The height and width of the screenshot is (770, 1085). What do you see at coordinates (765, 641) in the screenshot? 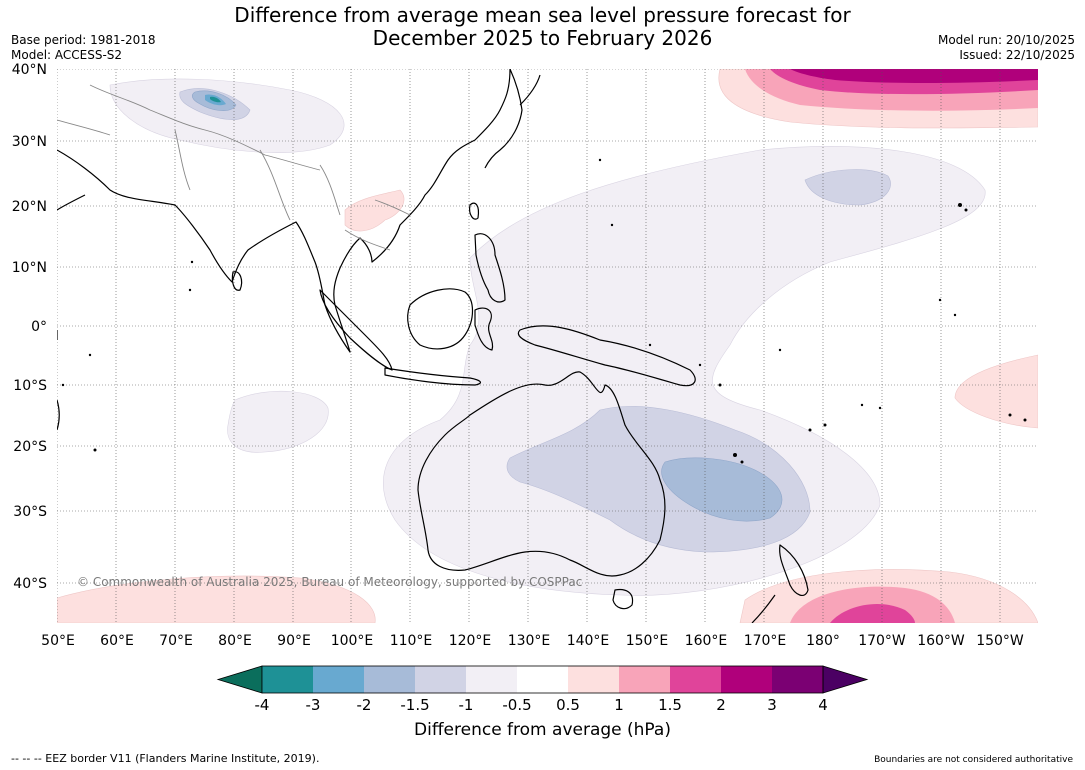
I see `lon-label: 170°E` at bounding box center [765, 641].